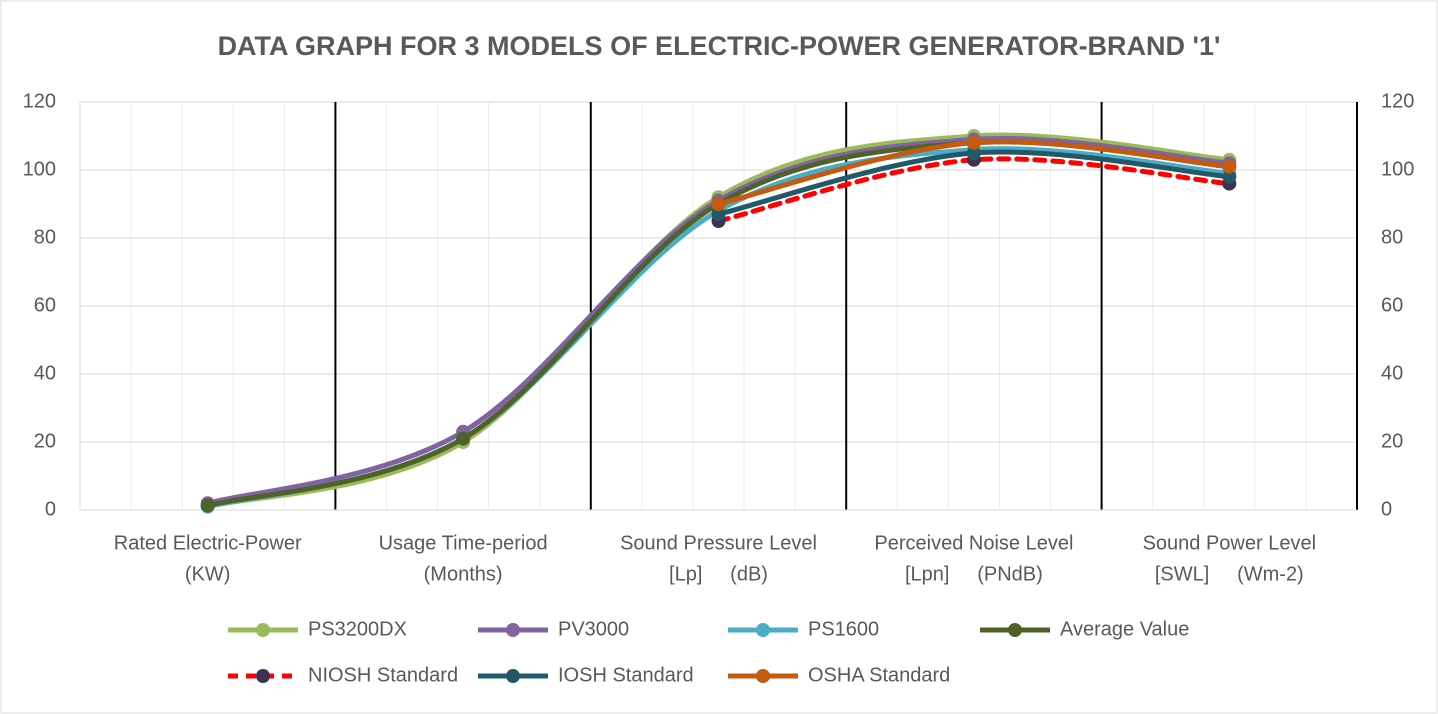 This screenshot has height=714, width=1438. What do you see at coordinates (463, 543) in the screenshot?
I see `x-tick-label: Usage Time-period` at bounding box center [463, 543].